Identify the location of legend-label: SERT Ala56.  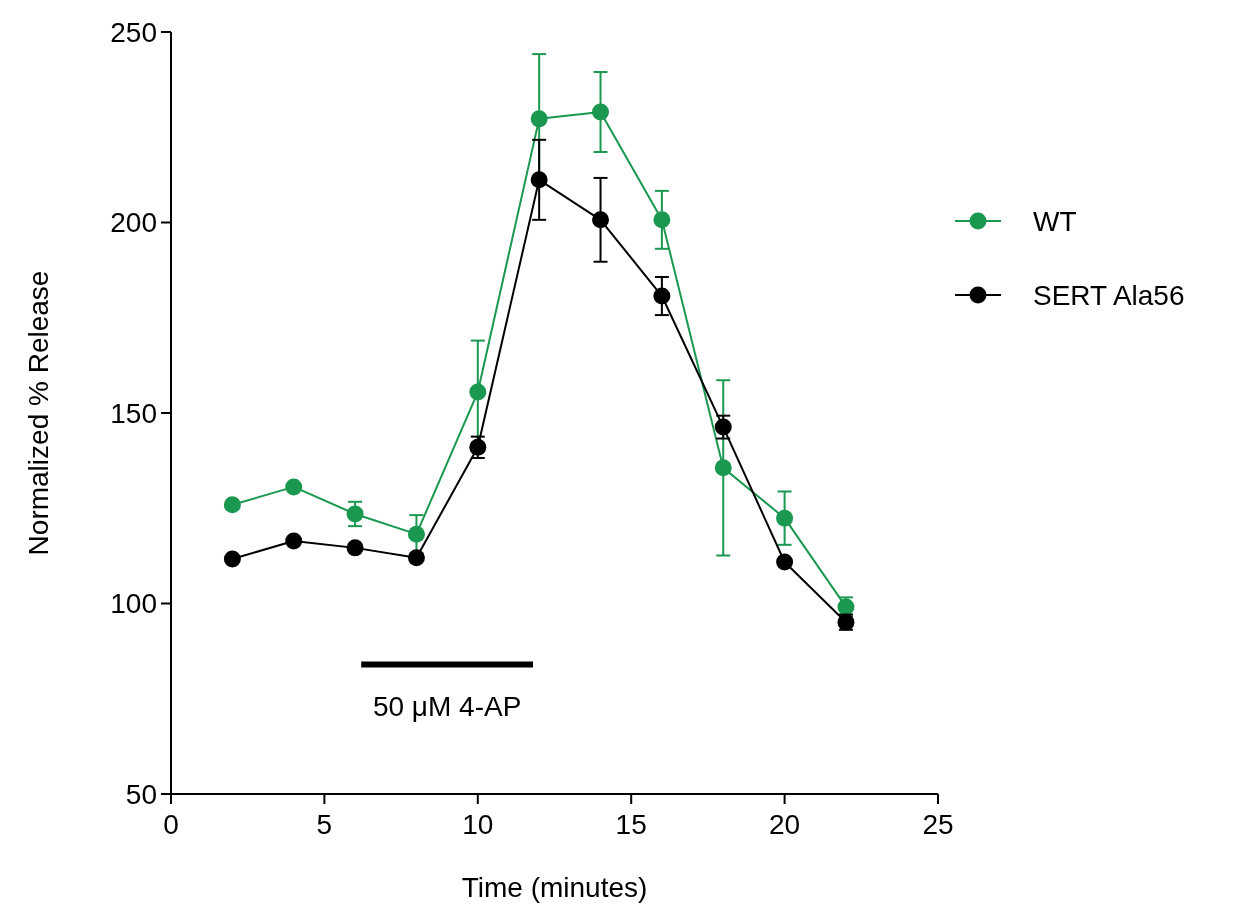
(1109, 295).